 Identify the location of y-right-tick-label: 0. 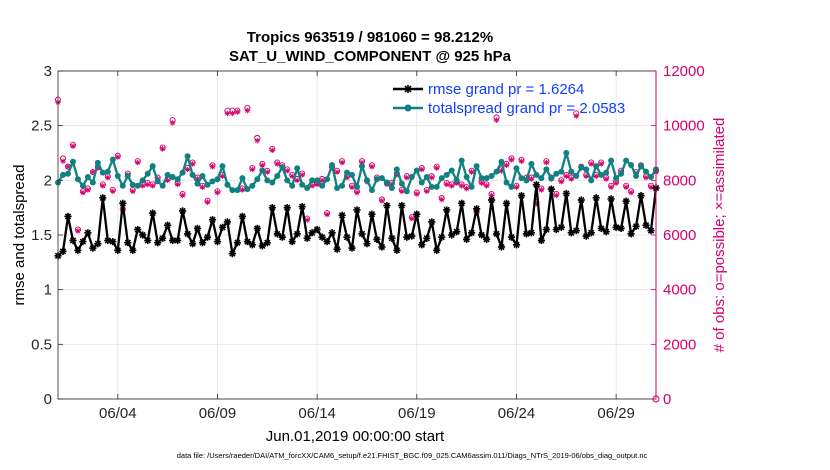
(667, 399).